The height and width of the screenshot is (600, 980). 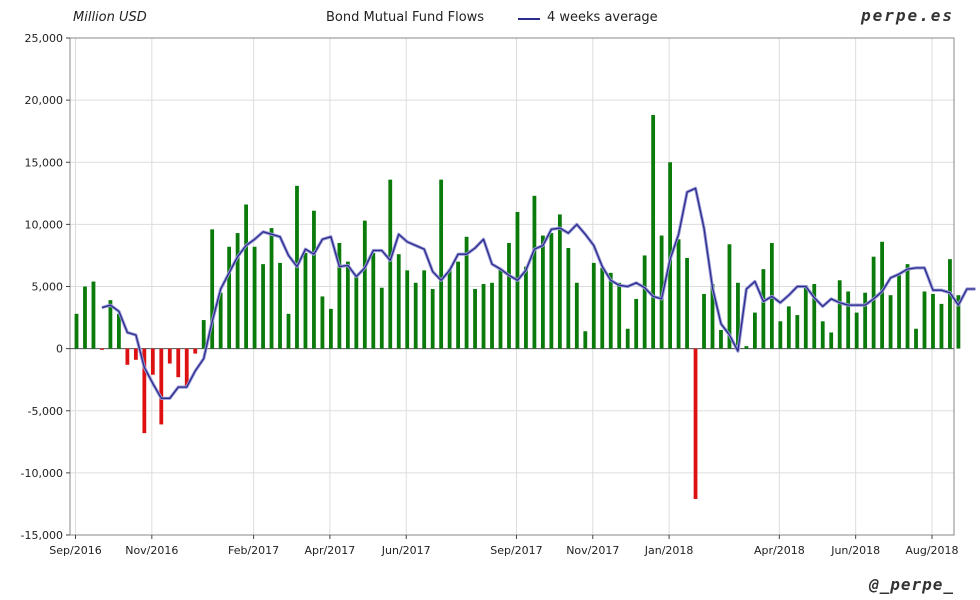 I want to click on handle-watermark: @_perpe_, so click(x=911, y=584).